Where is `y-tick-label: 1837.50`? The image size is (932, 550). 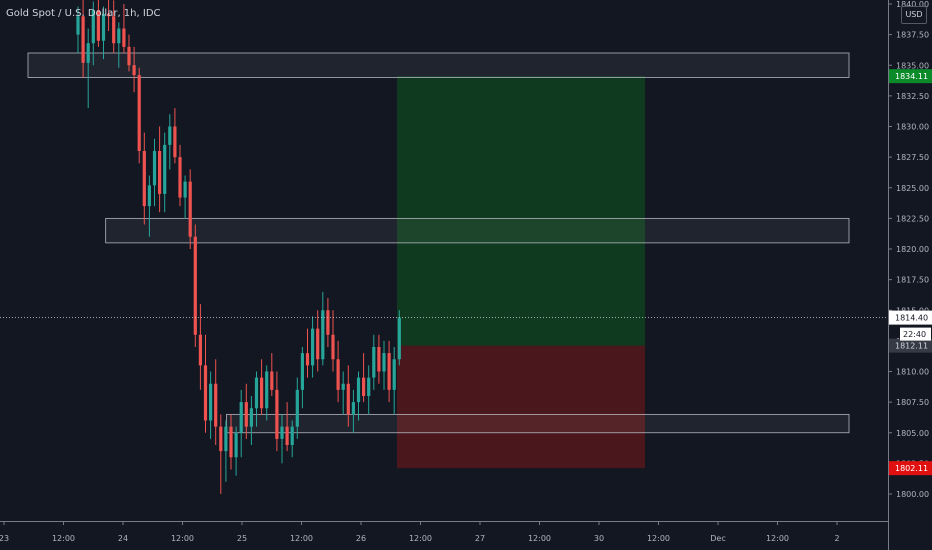 y-tick-label: 1837.50 is located at coordinates (912, 35).